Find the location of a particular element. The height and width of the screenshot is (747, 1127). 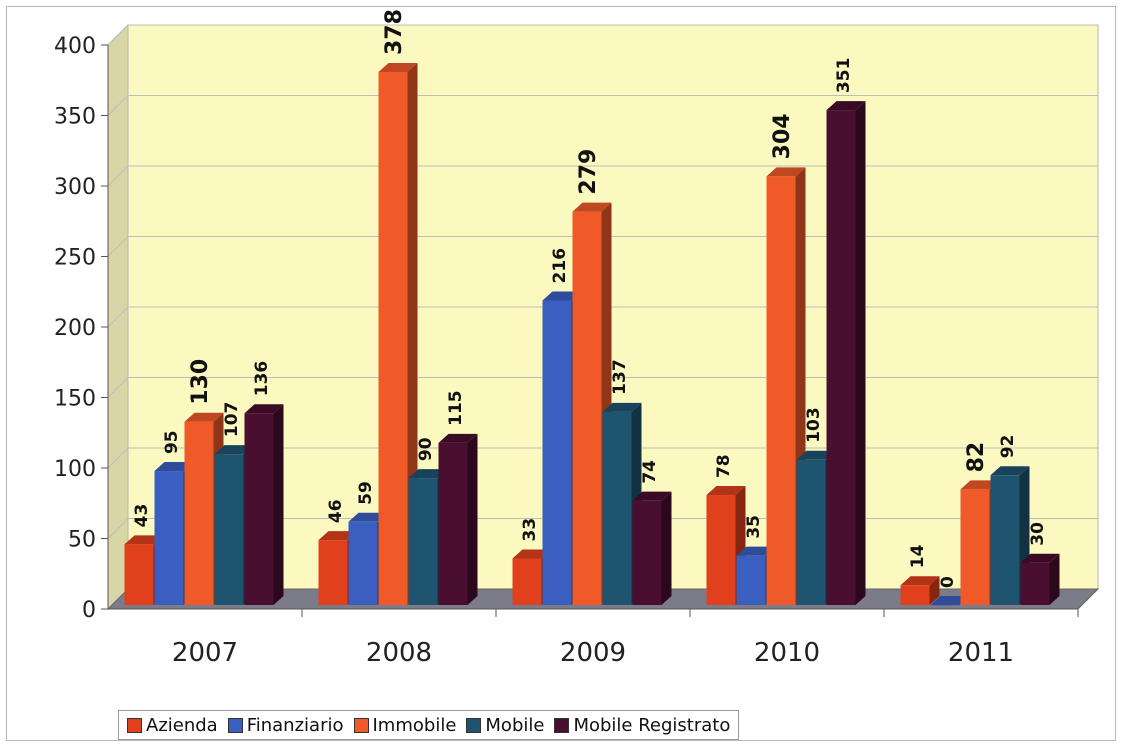

legend-label: Azienda is located at coordinates (182, 725).